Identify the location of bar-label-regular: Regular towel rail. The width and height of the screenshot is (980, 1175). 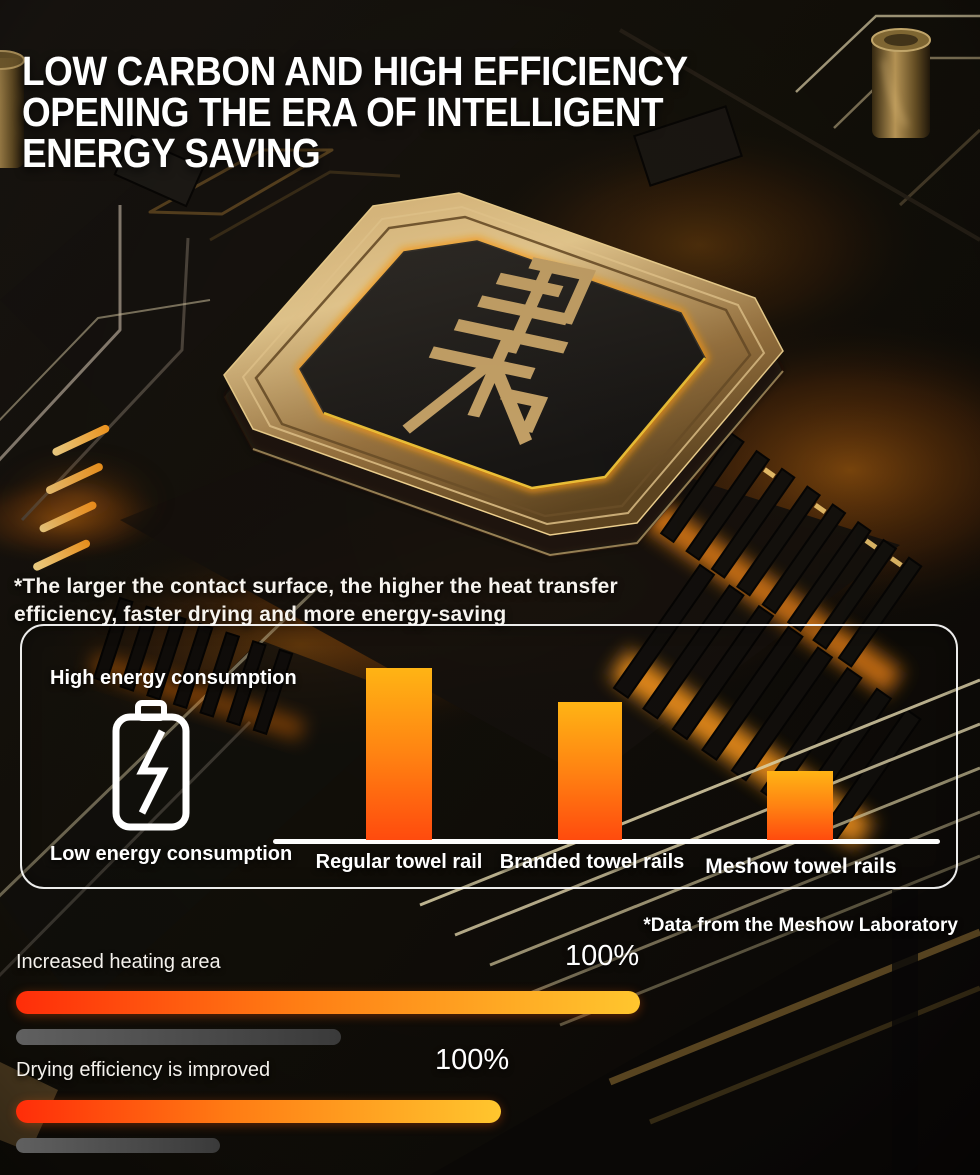
(399, 862).